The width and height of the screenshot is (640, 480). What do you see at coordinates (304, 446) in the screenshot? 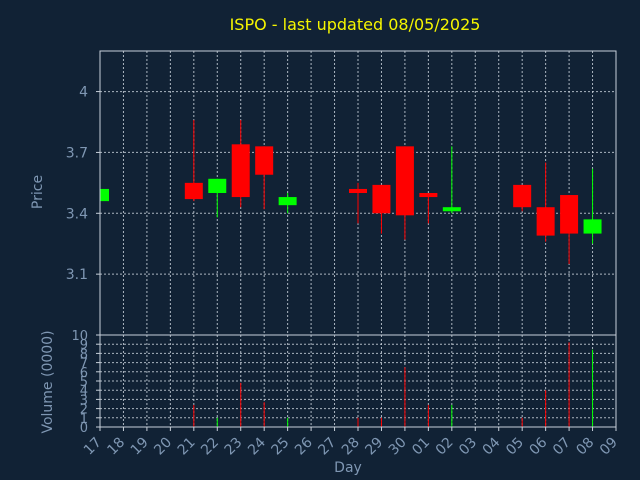
I see `x-tick-label: 26` at bounding box center [304, 446].